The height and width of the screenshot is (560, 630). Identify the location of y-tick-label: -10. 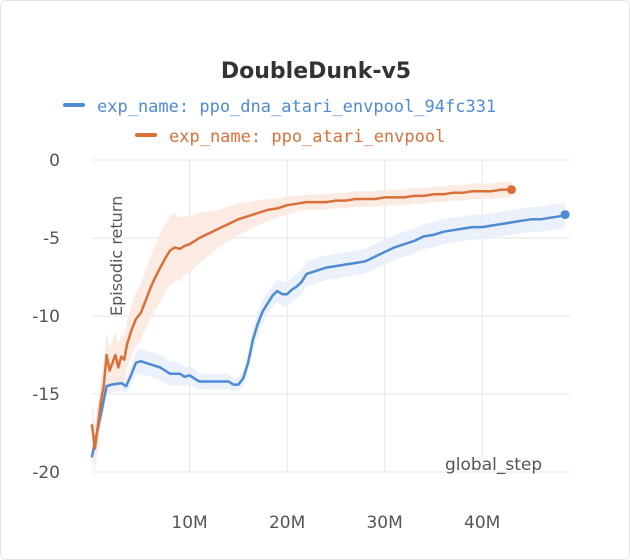
(46, 317).